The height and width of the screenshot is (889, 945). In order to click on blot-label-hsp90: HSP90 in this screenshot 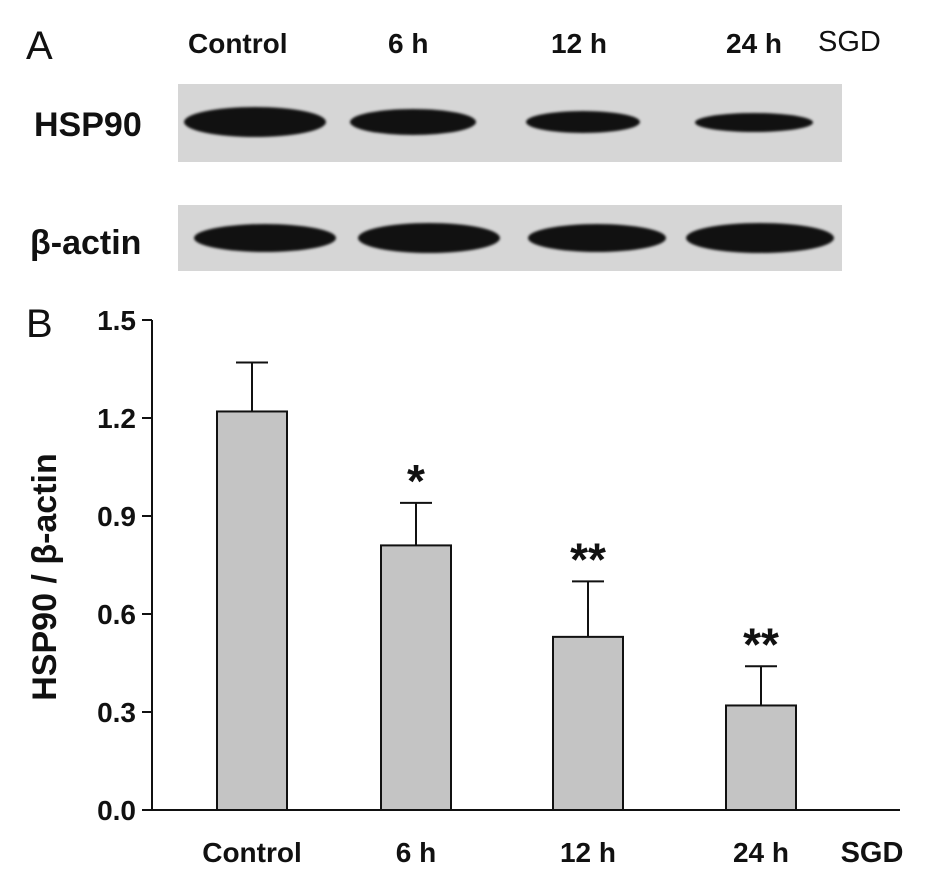, I will do `click(88, 125)`.